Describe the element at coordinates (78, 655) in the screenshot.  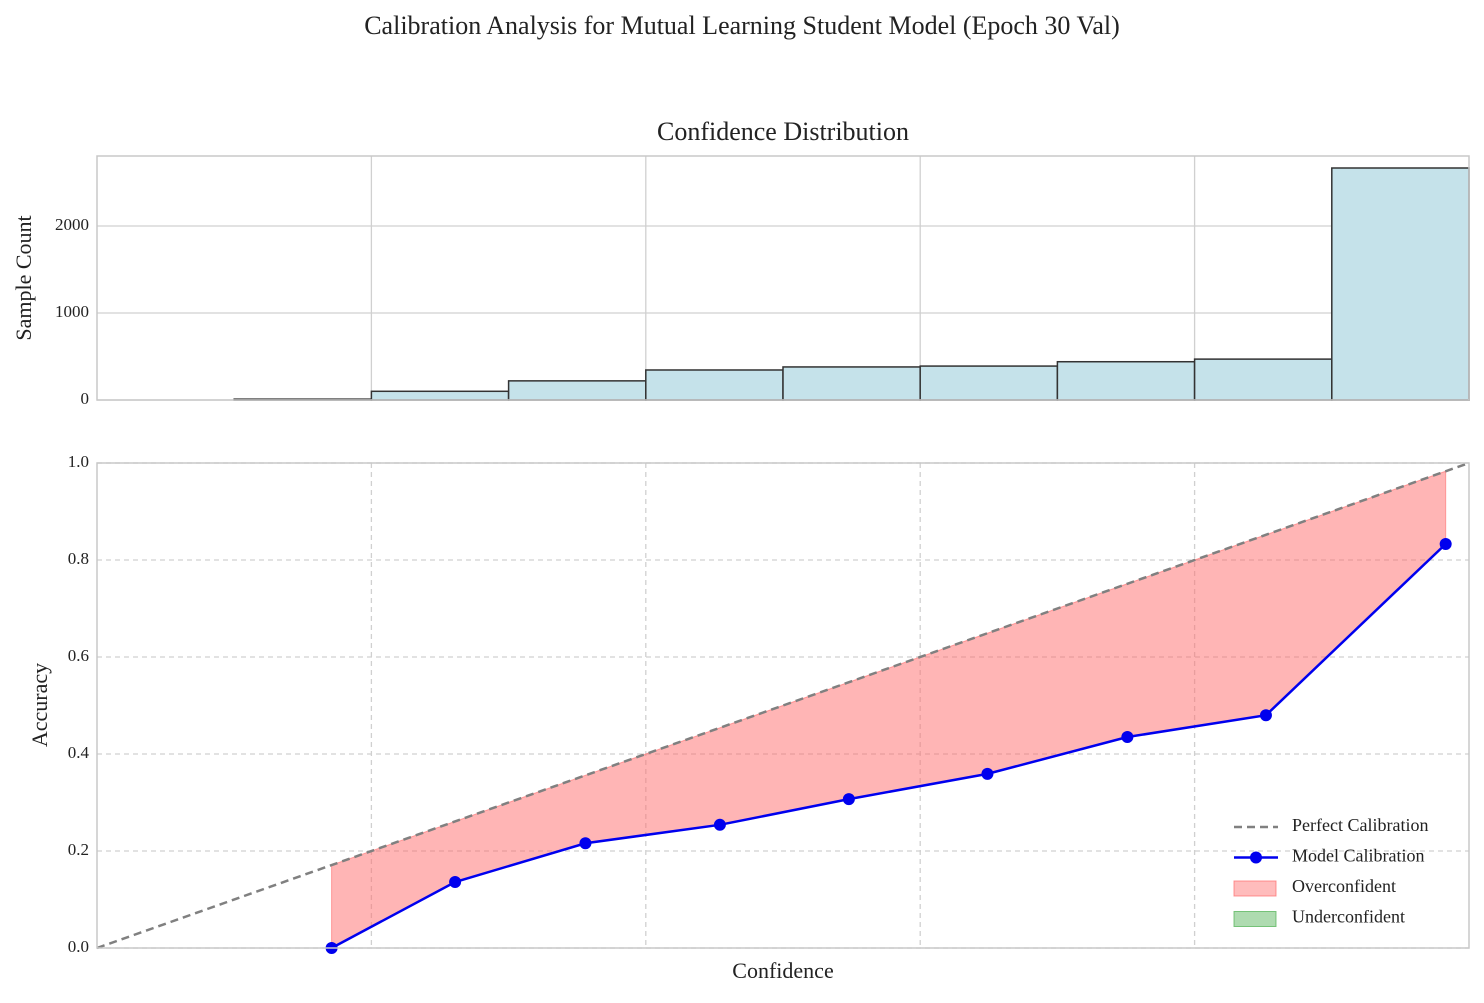
I see `y-tick-label: 0.6` at that location.